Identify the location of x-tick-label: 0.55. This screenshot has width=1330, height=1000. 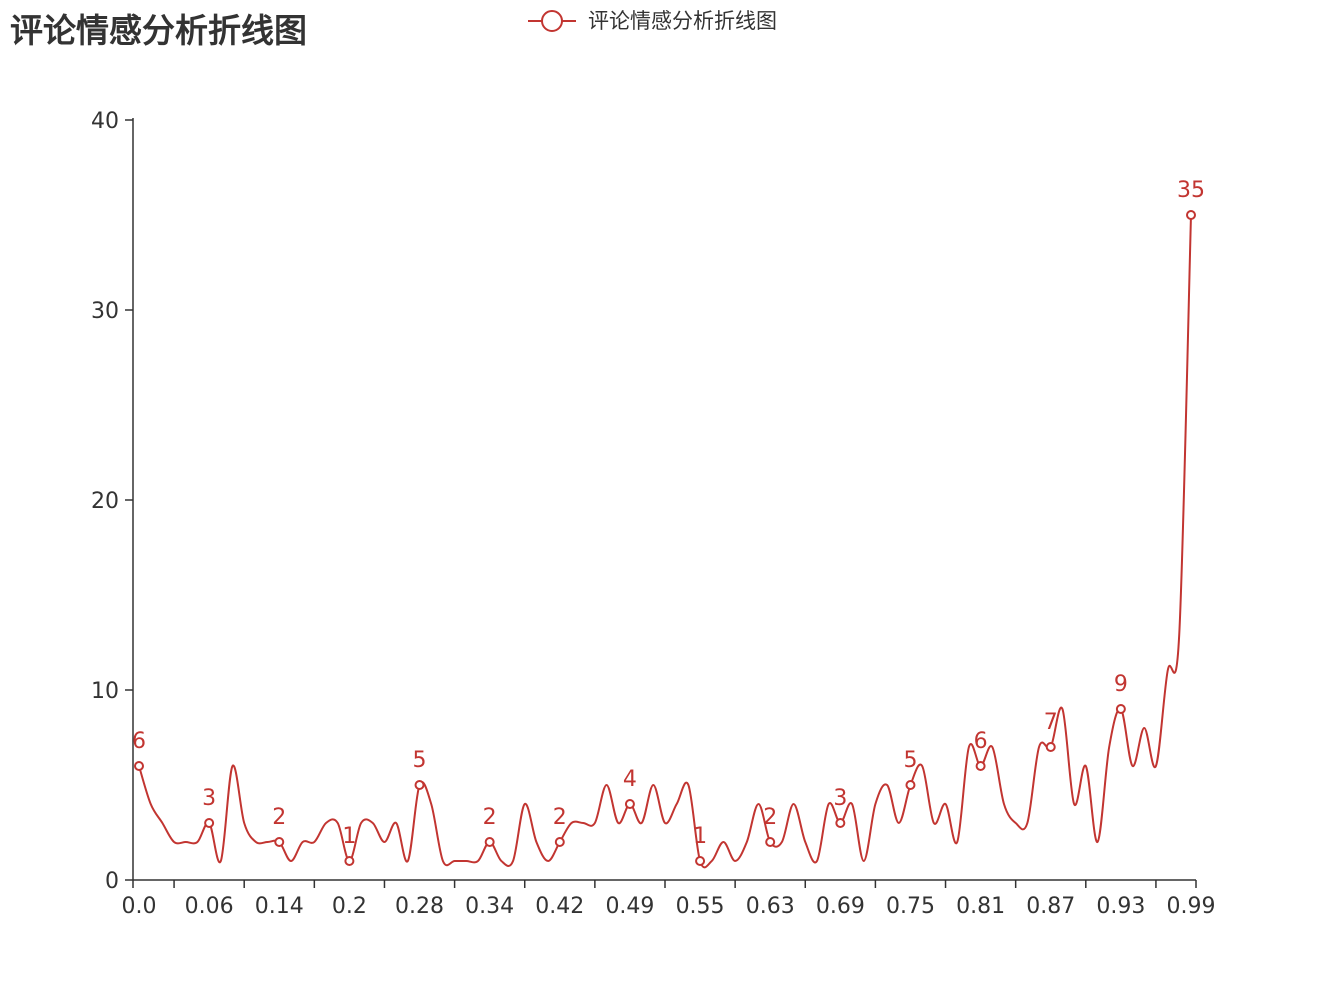
(700, 906).